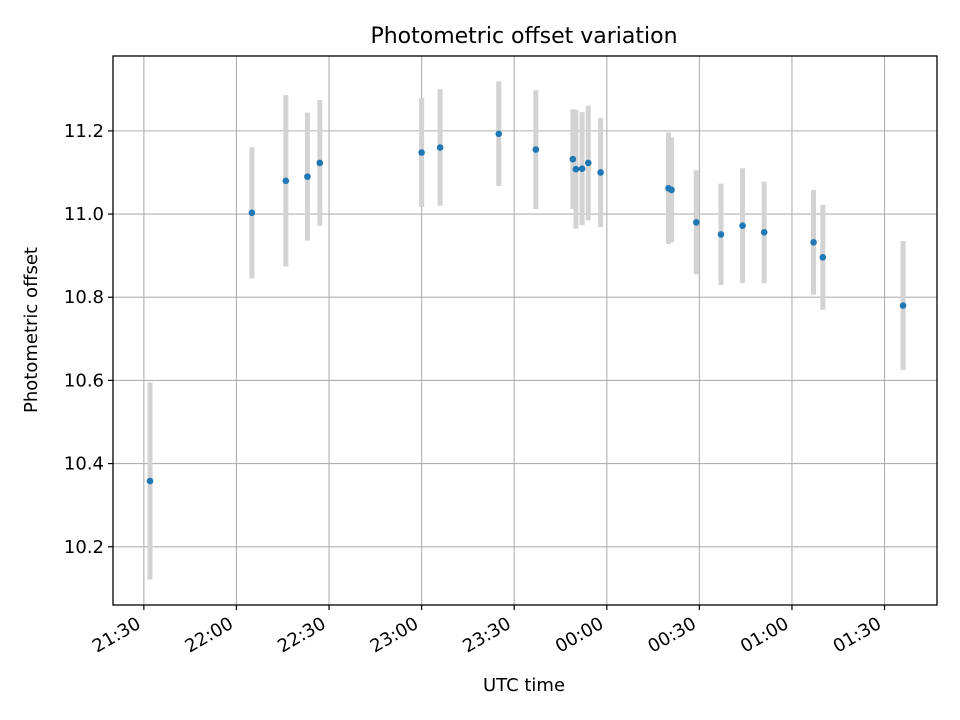 Image resolution: width=960 pixels, height=720 pixels. Describe the element at coordinates (523, 36) in the screenshot. I see `chart-title: Photometric offset variation` at that location.